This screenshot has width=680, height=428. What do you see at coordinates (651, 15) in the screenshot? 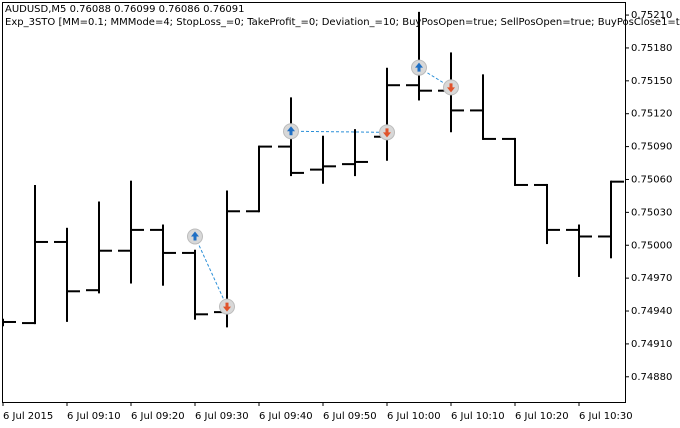
I see `y-tick-label: 0.75210` at bounding box center [651, 15].